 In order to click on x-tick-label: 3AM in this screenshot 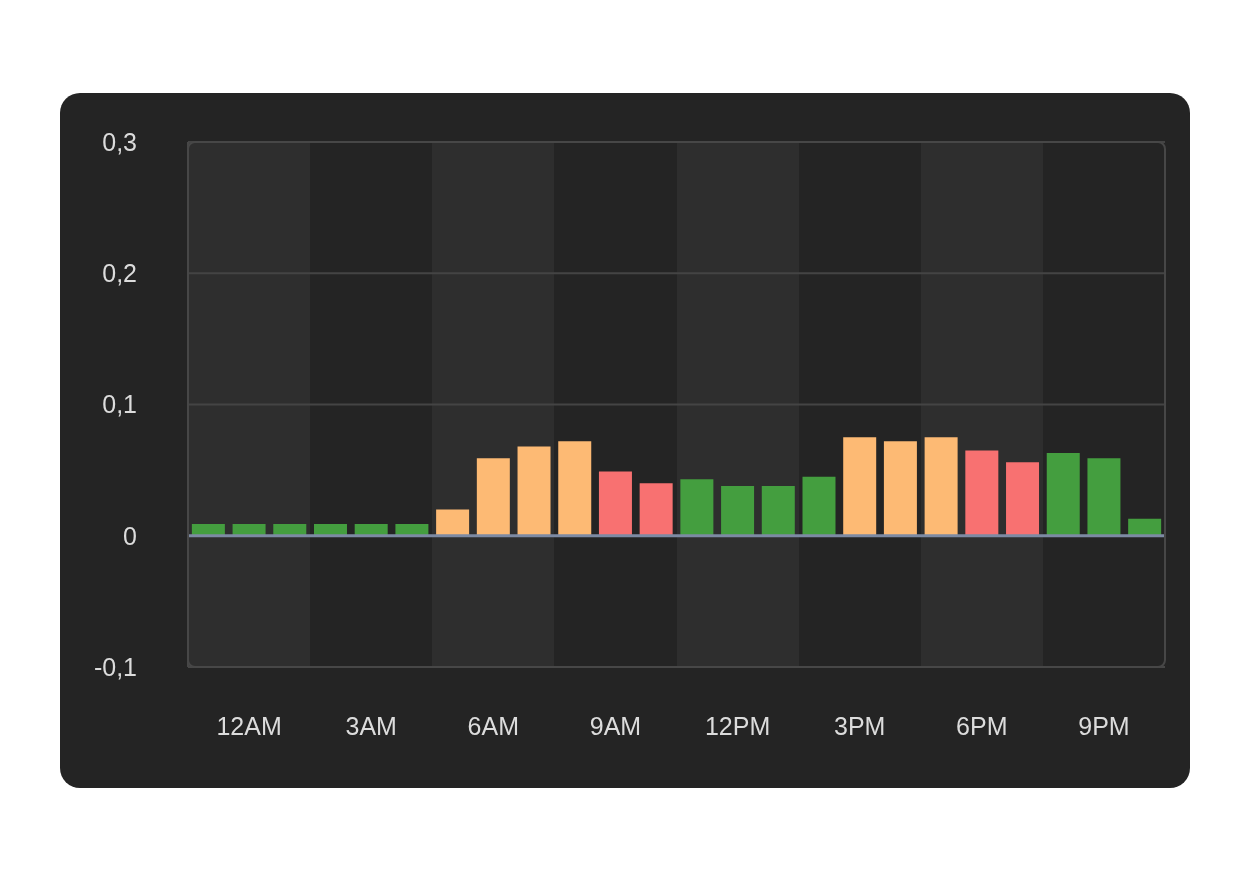, I will do `click(371, 725)`.